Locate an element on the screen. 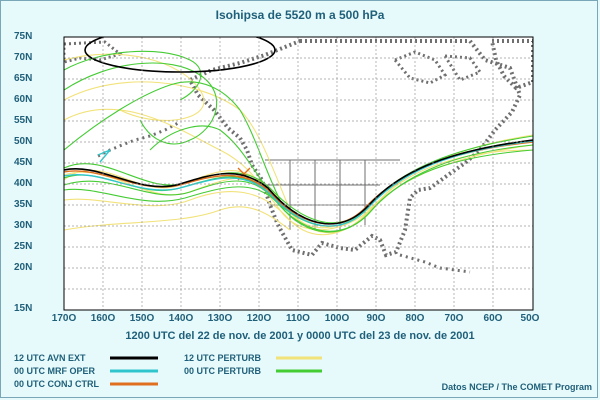  lon-label-150o: 150O is located at coordinates (142, 318).